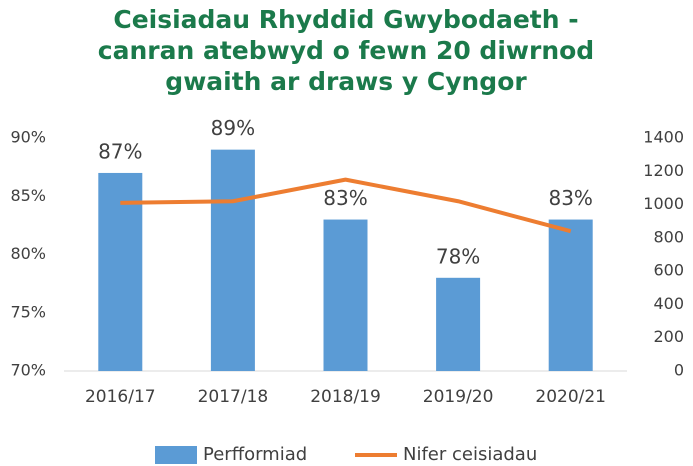 The width and height of the screenshot is (693, 466). Describe the element at coordinates (668, 270) in the screenshot. I see `y2-tick-label: 600` at that location.